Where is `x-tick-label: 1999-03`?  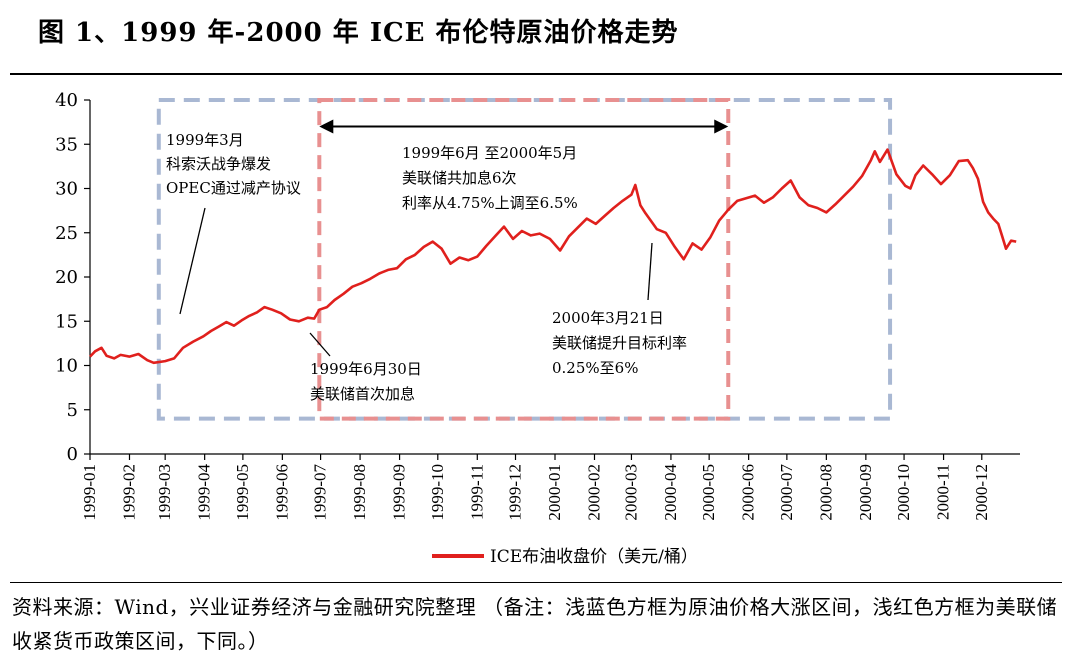
x-tick-label: 1999-03 is located at coordinates (164, 492).